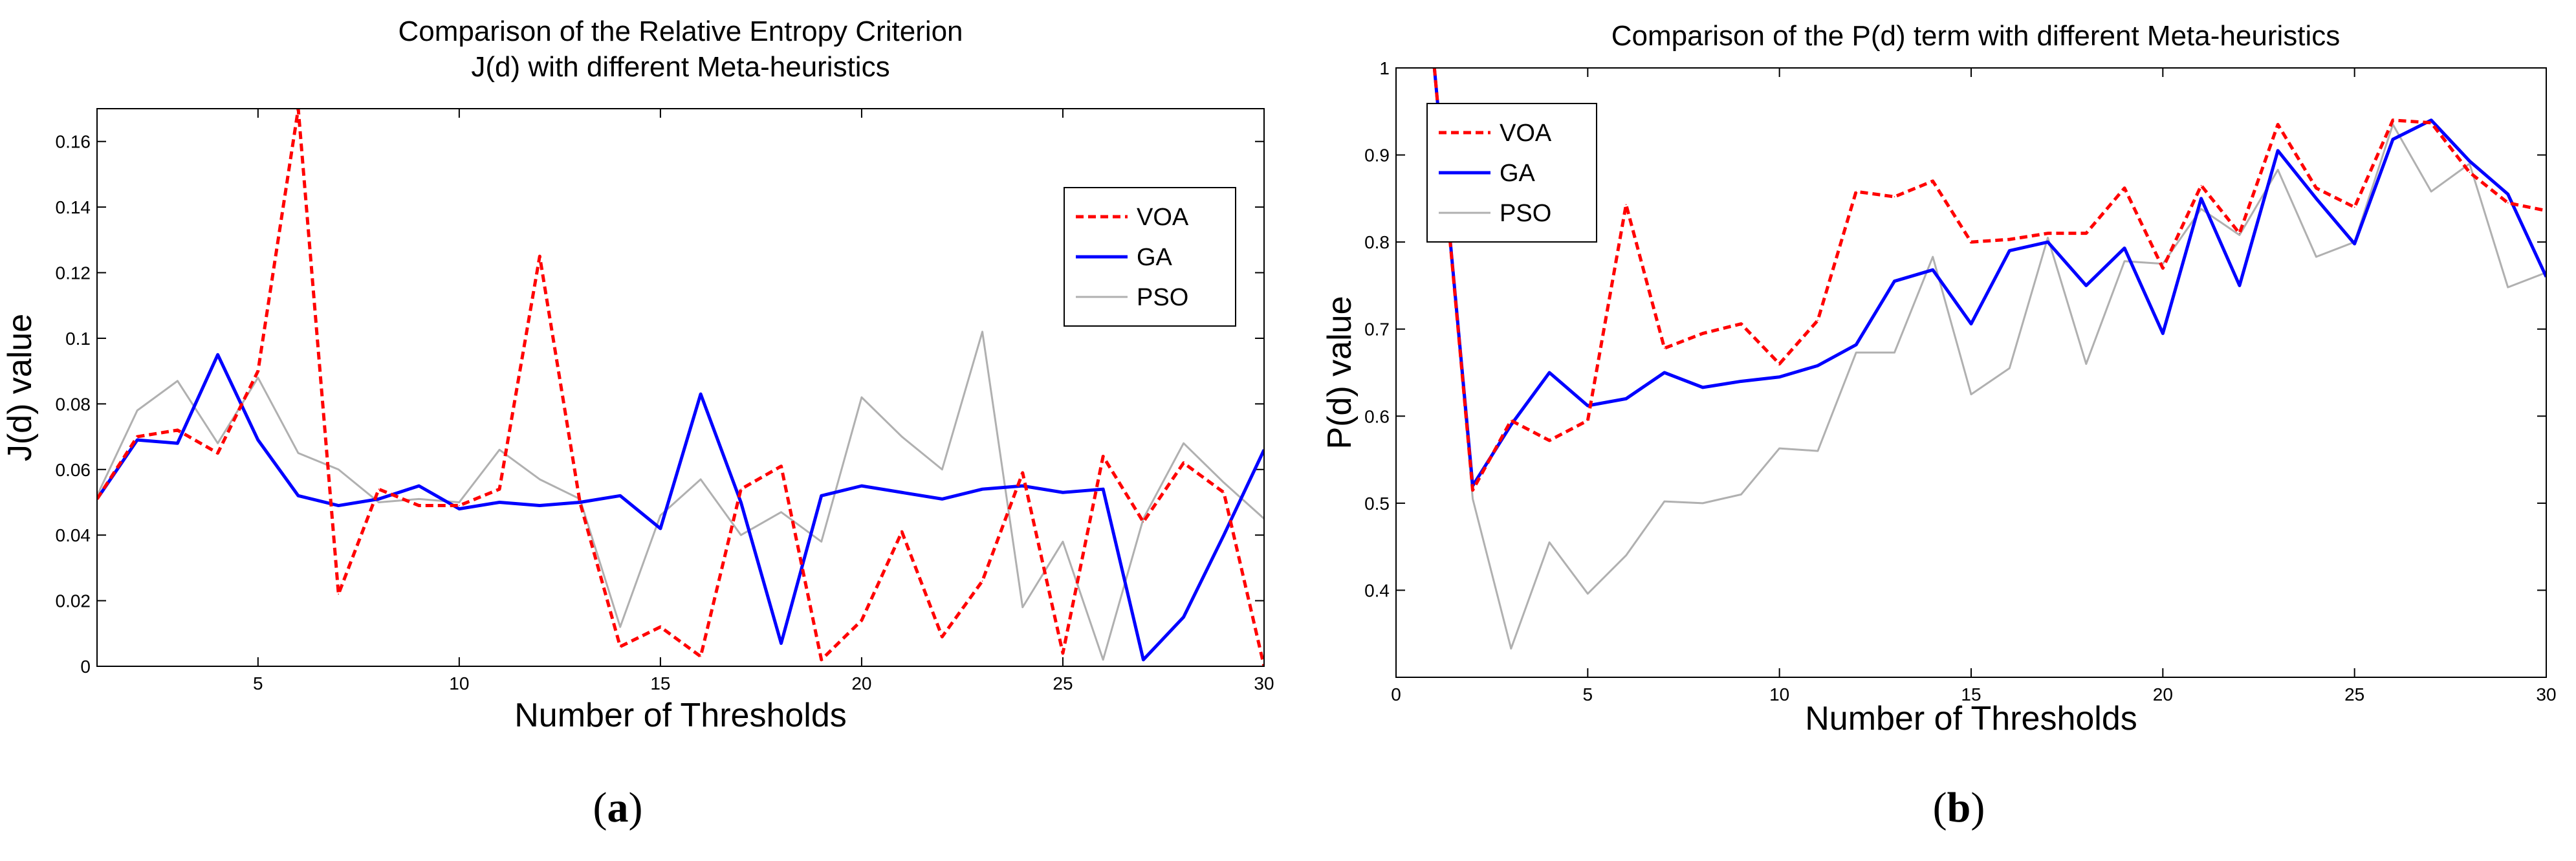 The height and width of the screenshot is (861, 2576). I want to click on y-tick-label: 0, so click(85, 667).